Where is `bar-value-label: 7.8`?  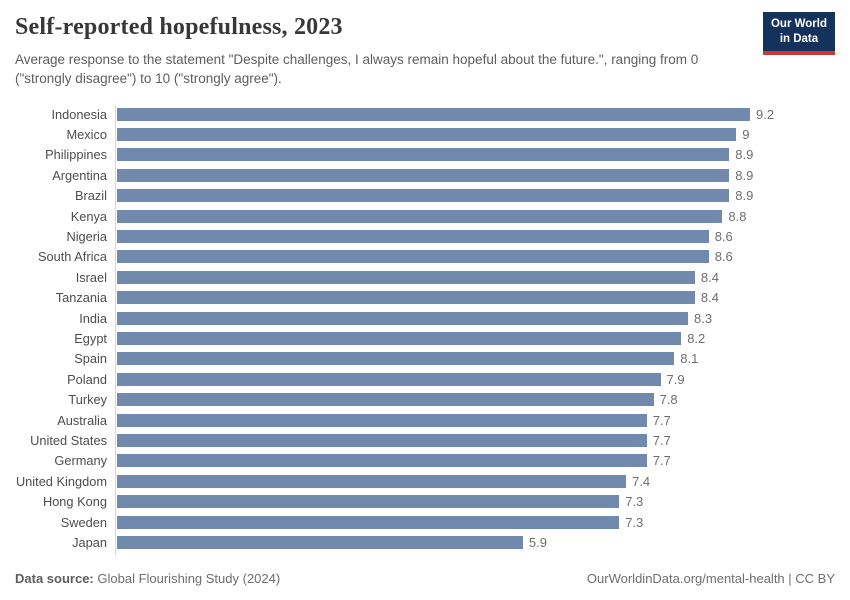
bar-value-label: 7.8 is located at coordinates (668, 400).